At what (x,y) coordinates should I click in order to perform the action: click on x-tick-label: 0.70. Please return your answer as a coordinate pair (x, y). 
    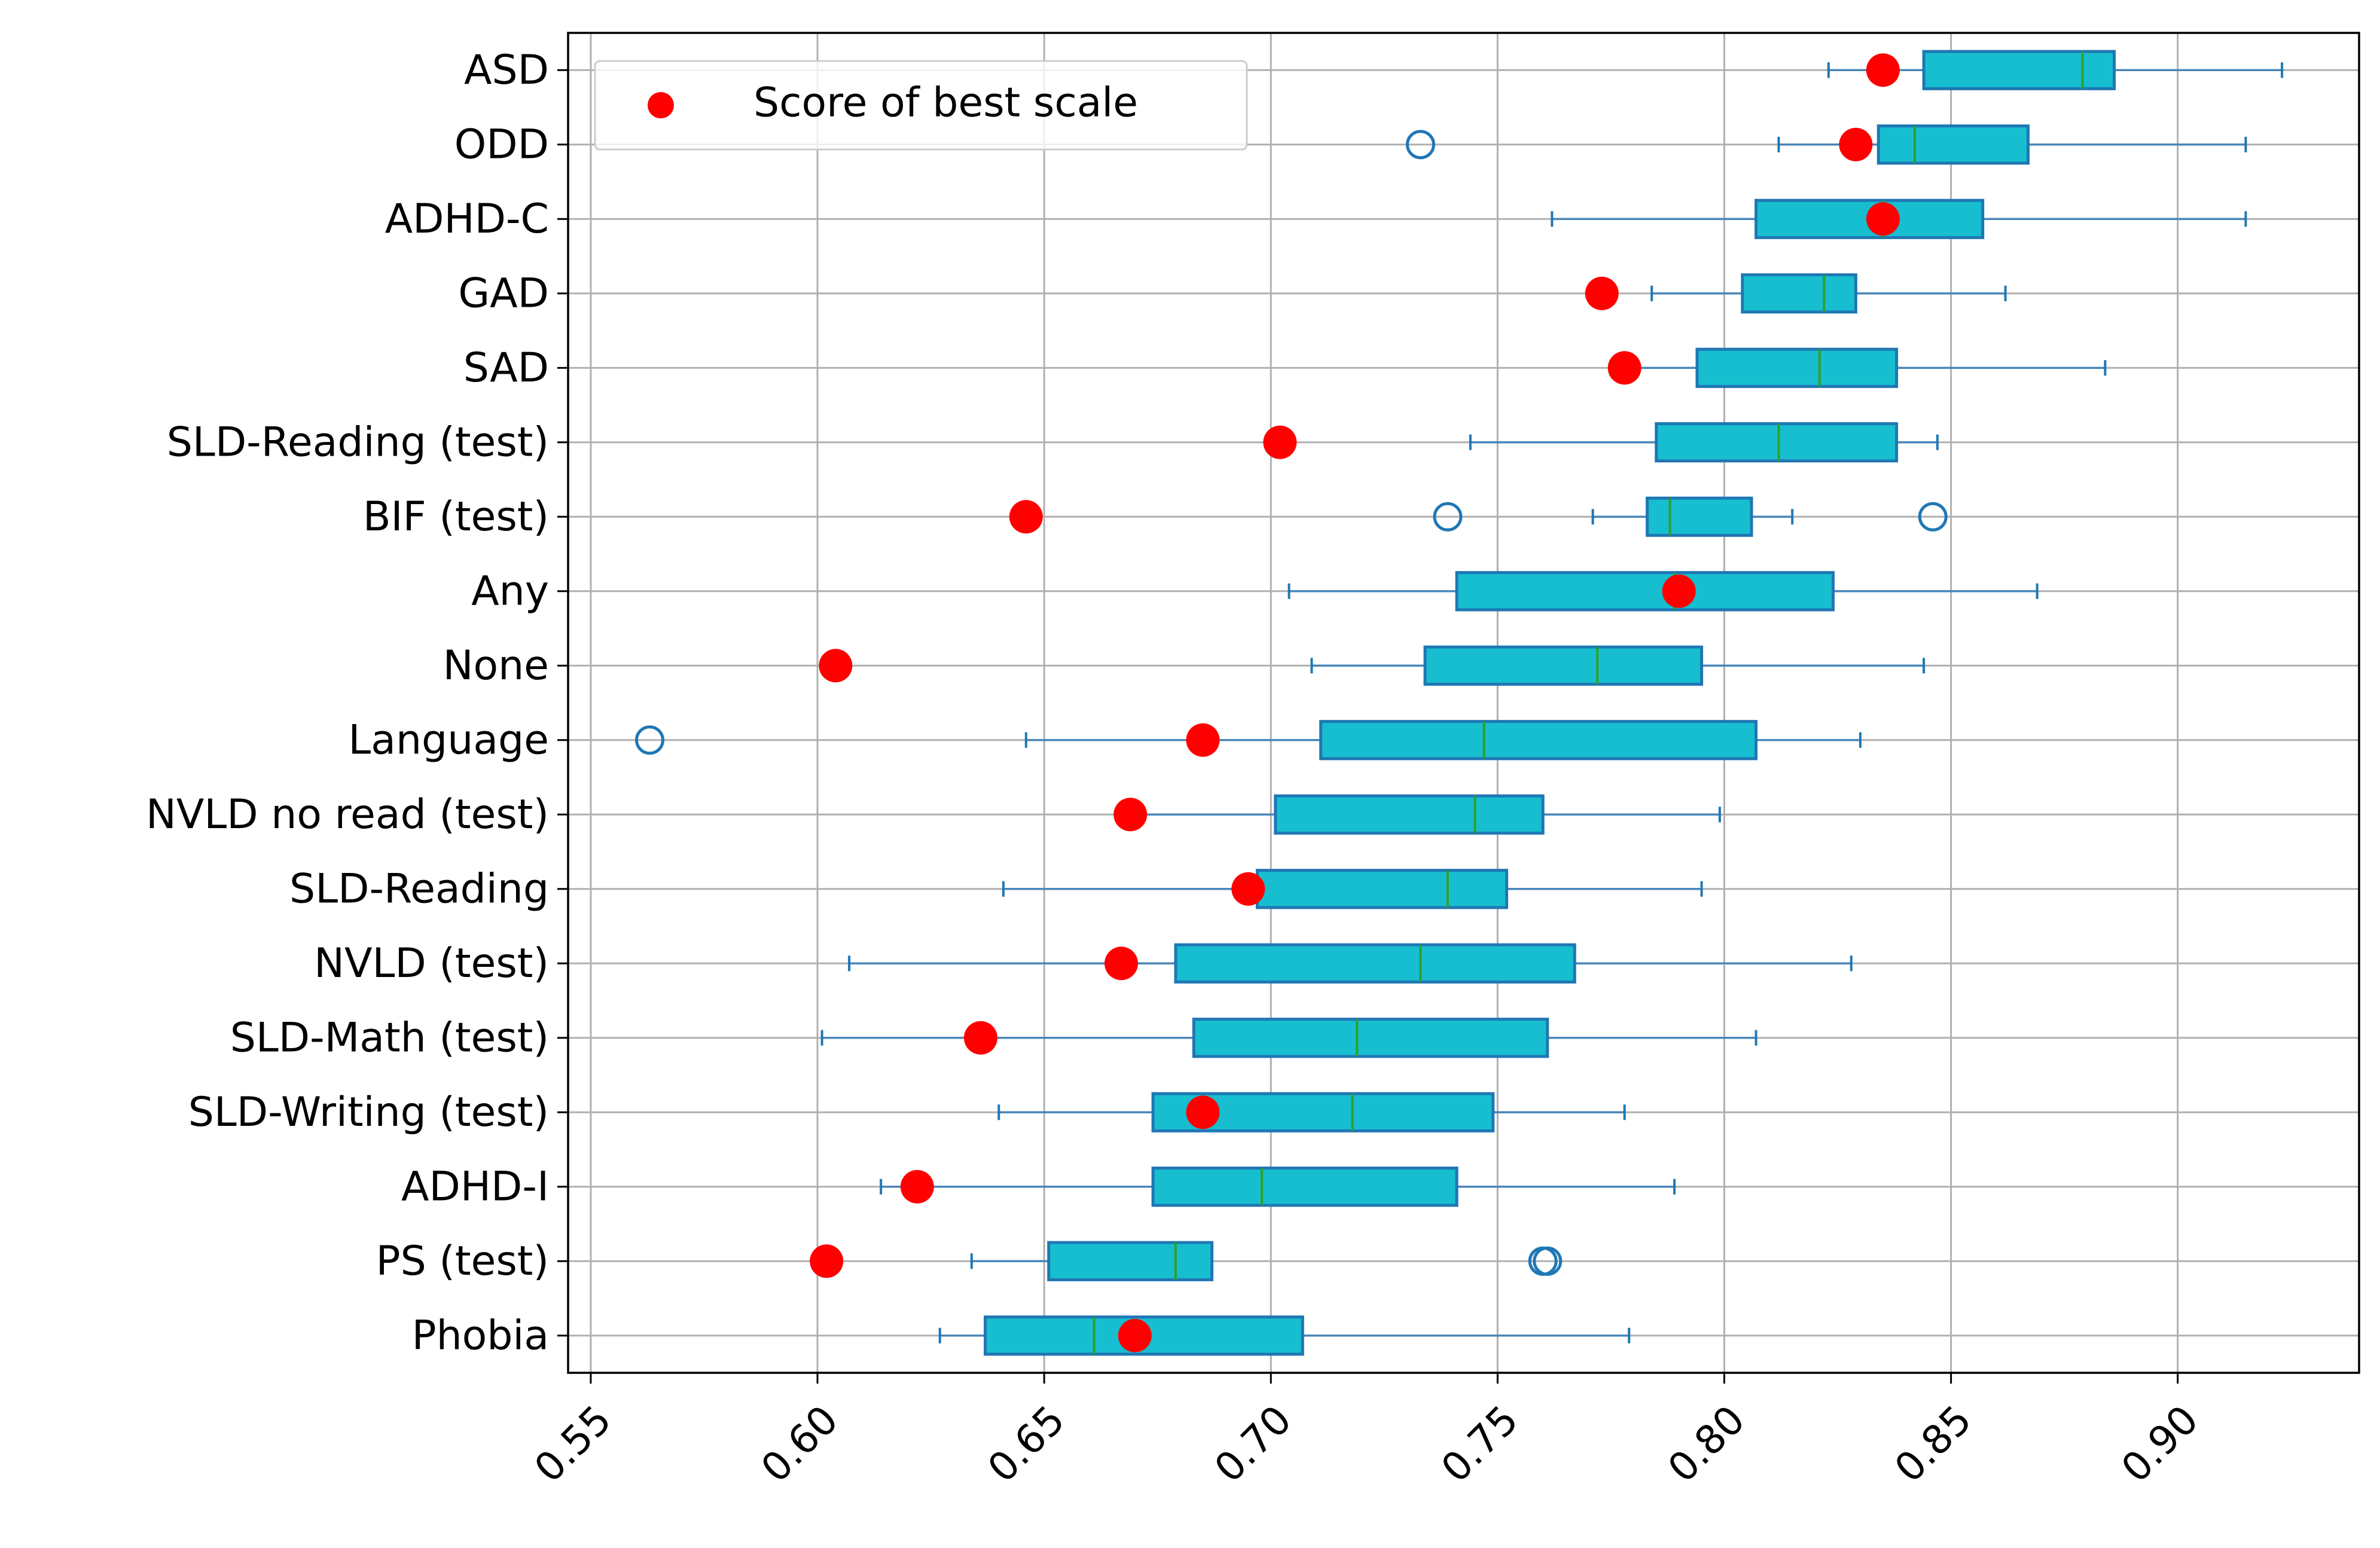
    Looking at the image, I should click on (1253, 1444).